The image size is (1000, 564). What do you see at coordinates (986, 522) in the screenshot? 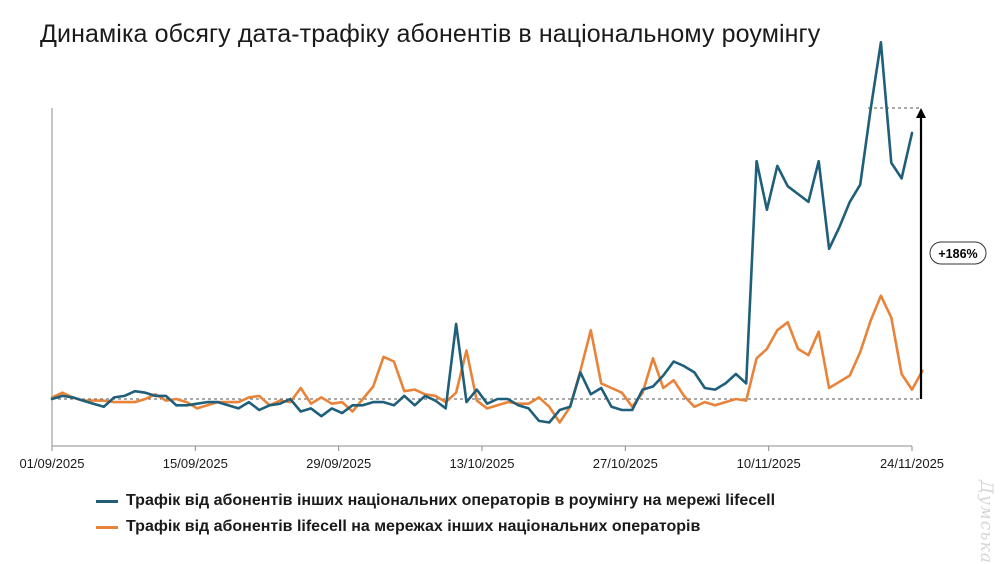
I see `watermark-logo: Думська` at bounding box center [986, 522].